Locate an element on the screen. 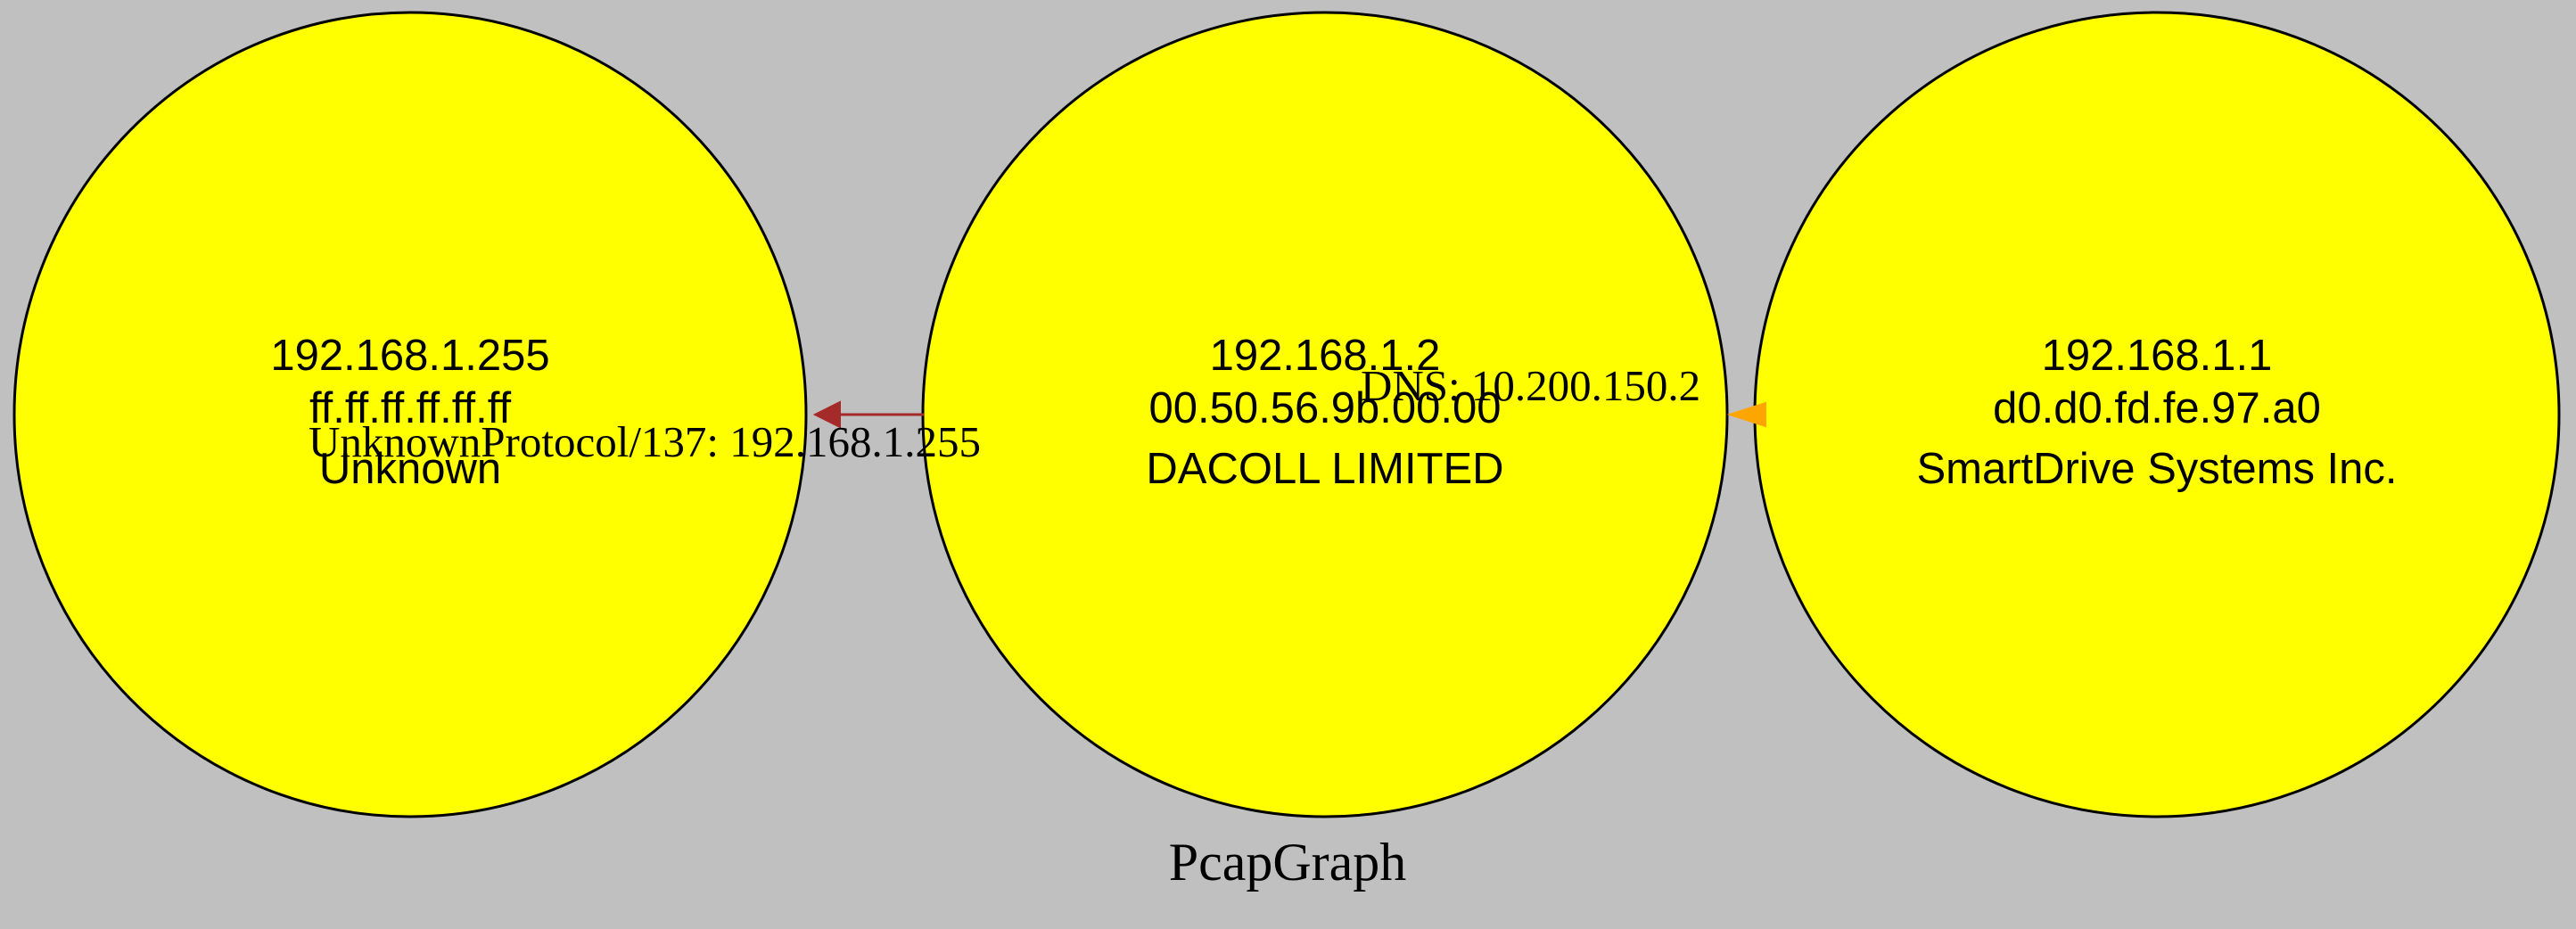 This screenshot has width=2576, height=929. node-broadcast-ip: 192.168.1.255 is located at coordinates (409, 356).